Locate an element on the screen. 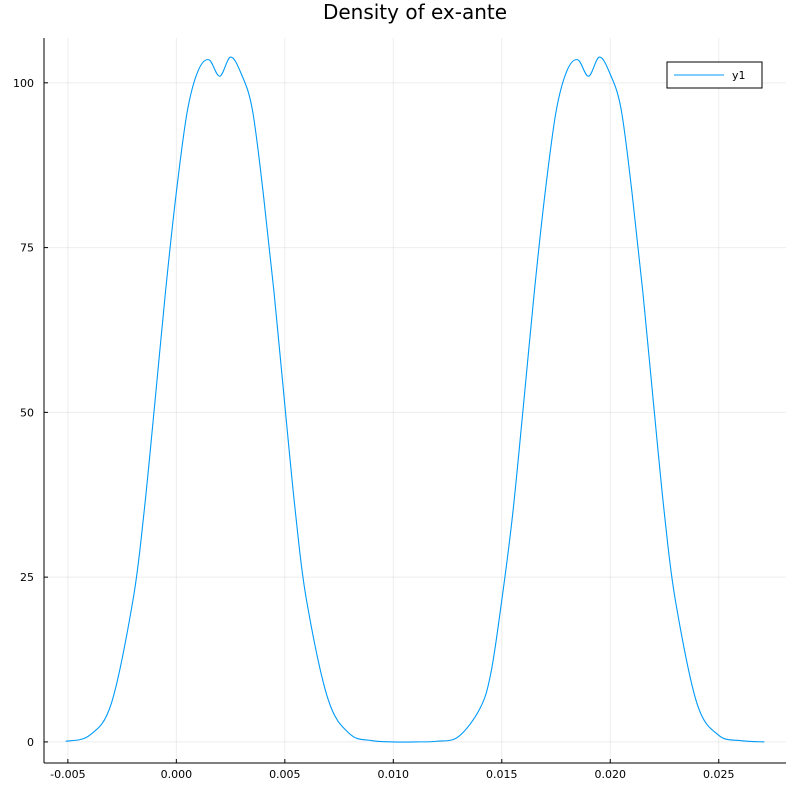 The image size is (799, 800). y-tick-label: 100 is located at coordinates (23, 83).